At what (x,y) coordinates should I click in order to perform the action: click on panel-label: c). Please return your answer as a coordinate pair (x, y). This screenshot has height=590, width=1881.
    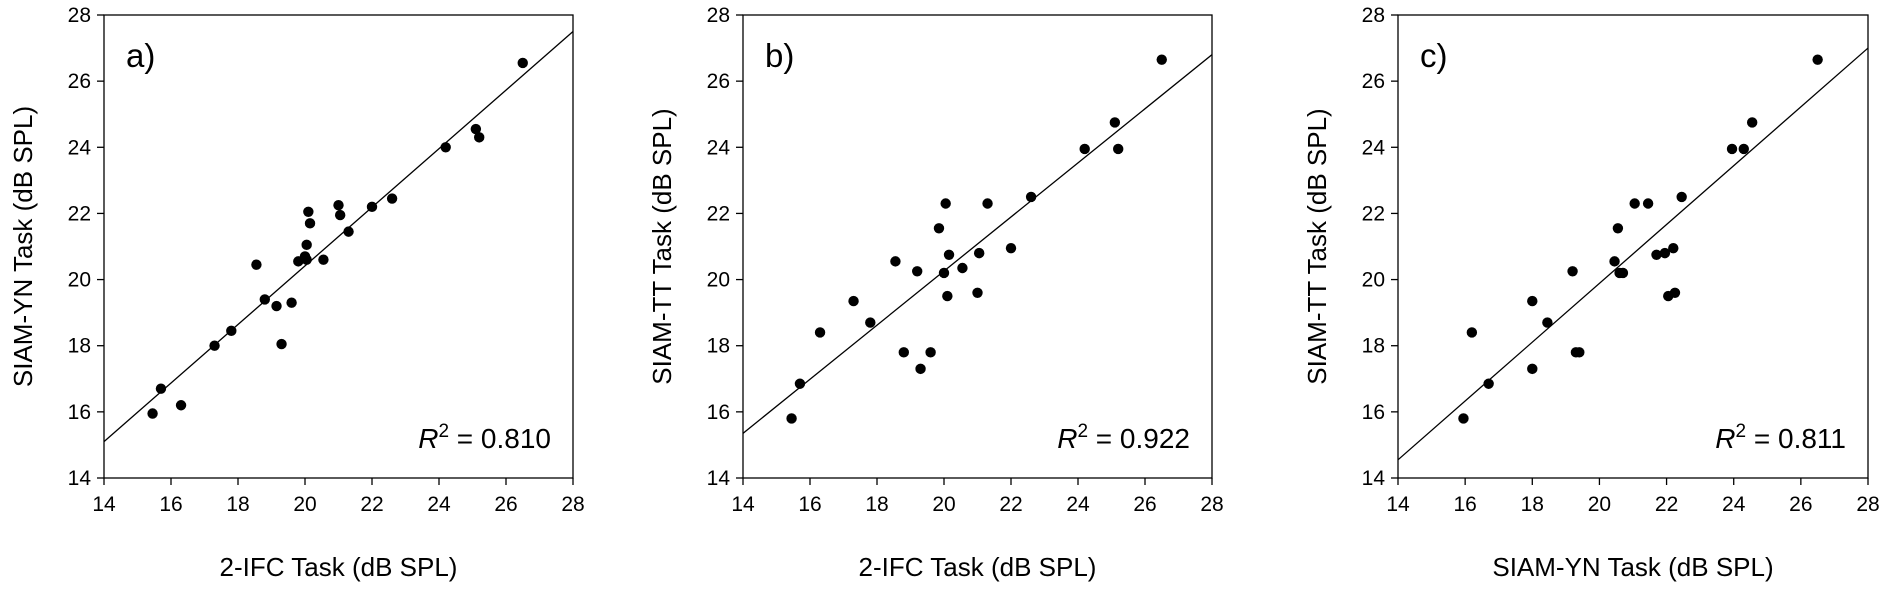
    Looking at the image, I should click on (1434, 55).